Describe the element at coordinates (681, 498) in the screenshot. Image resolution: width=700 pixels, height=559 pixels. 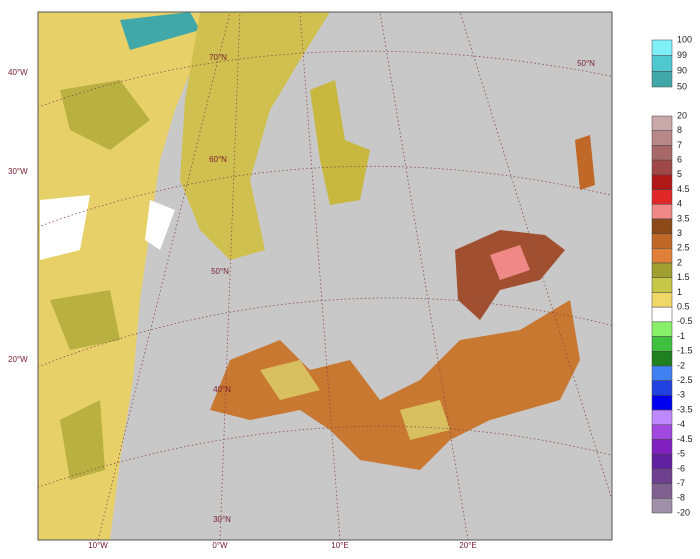
I see `legend-label: -8` at that location.